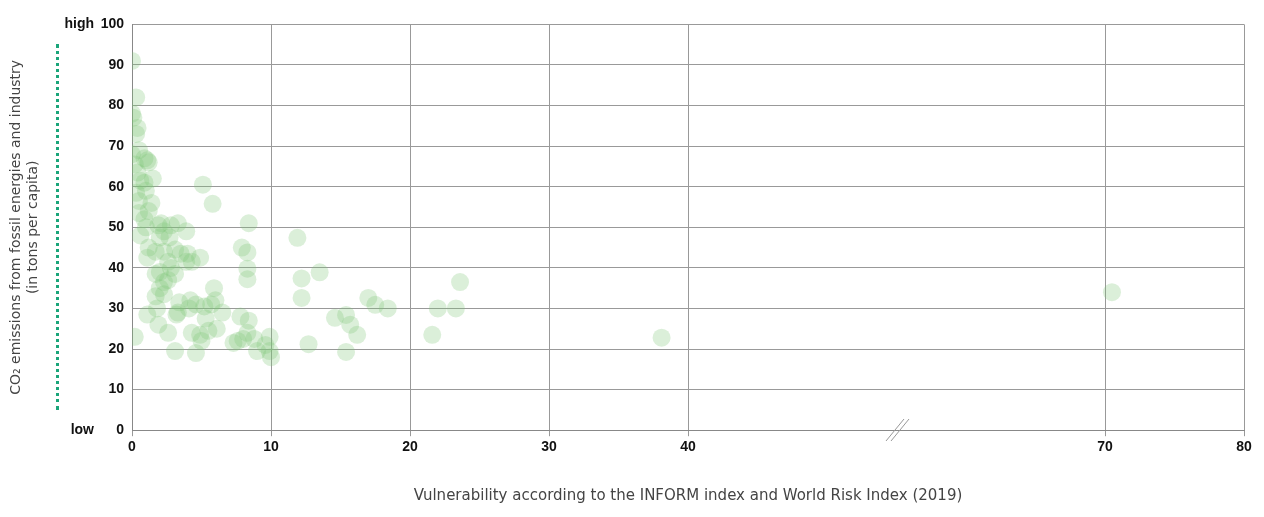  I want to click on text: high, so click(79, 23).